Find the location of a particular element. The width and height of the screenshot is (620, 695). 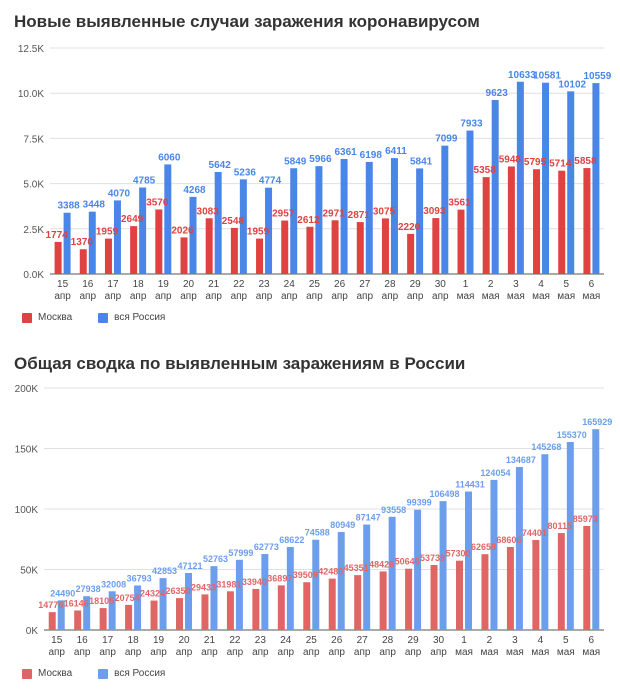

data-label-moscow: 68606 is located at coordinates (508, 540).